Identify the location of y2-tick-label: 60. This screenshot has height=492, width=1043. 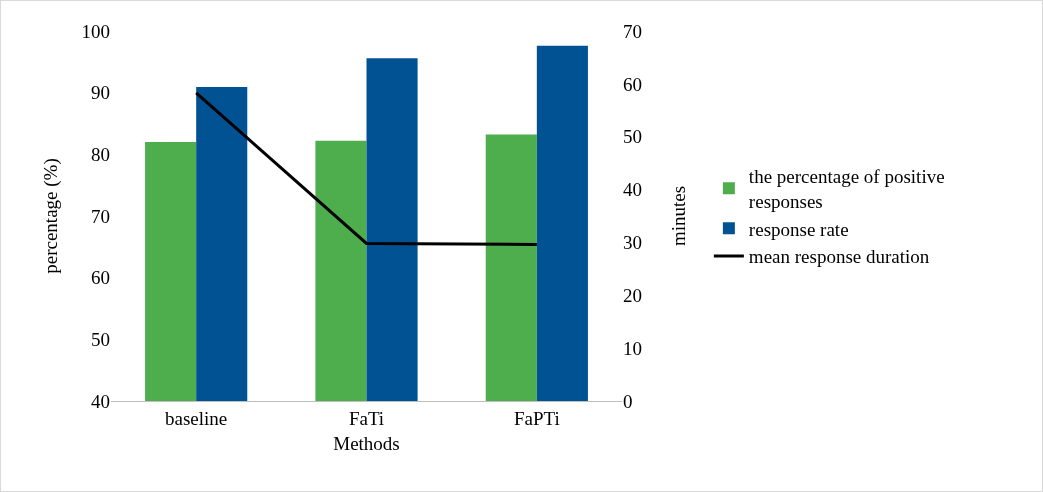
(632, 84).